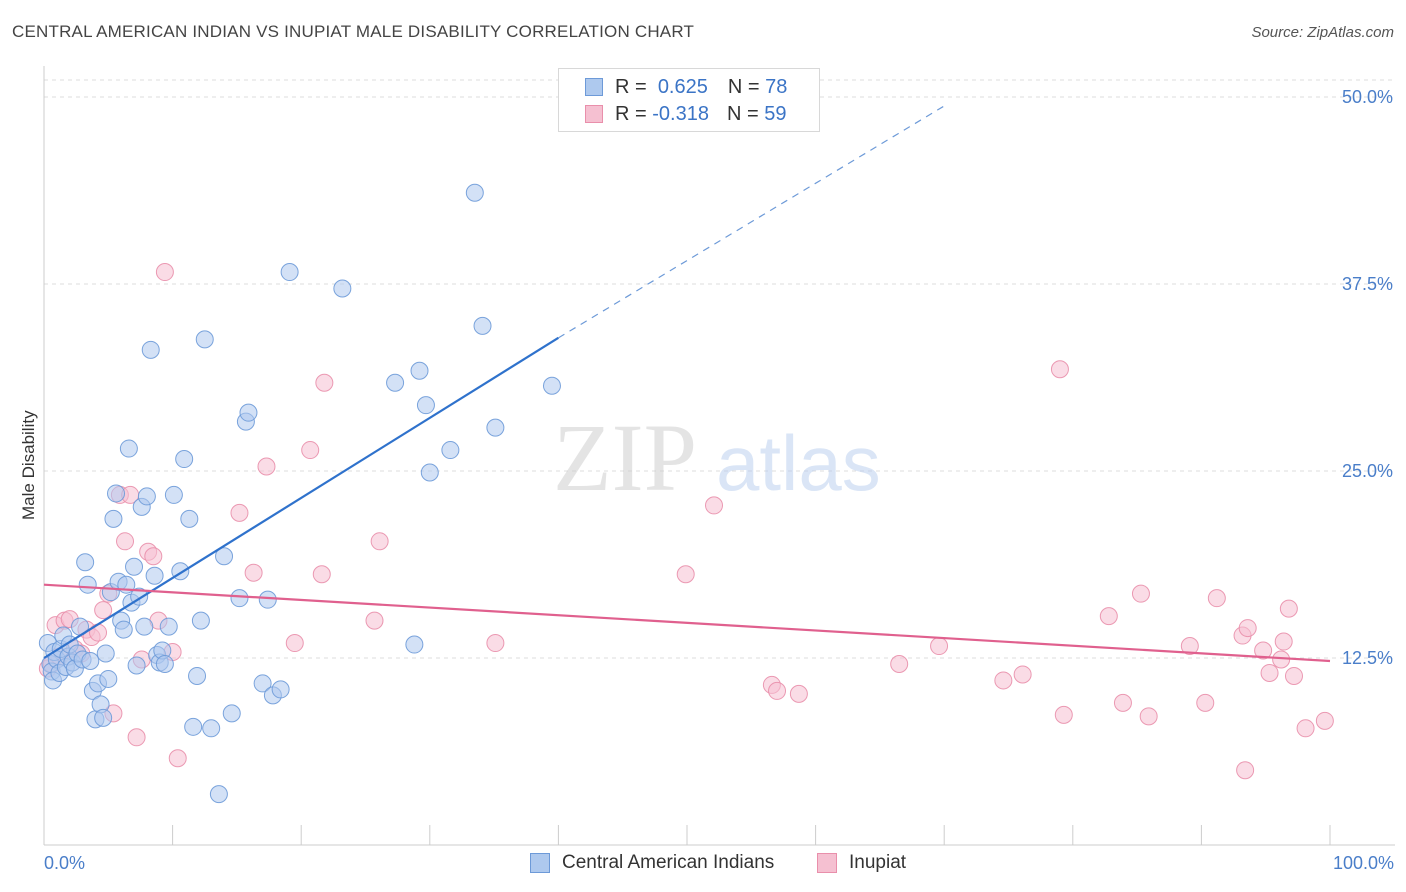  Describe the element at coordinates (1367, 471) in the screenshot. I see `y-tick-label: 25.0%` at that location.